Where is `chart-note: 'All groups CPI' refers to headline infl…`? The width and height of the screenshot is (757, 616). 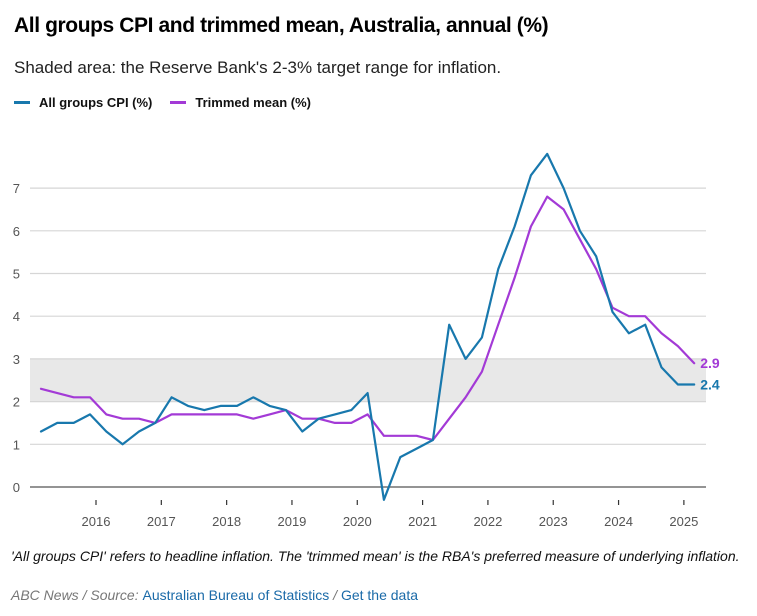
chart-note: 'All groups CPI' refers to headline infl… is located at coordinates (375, 556).